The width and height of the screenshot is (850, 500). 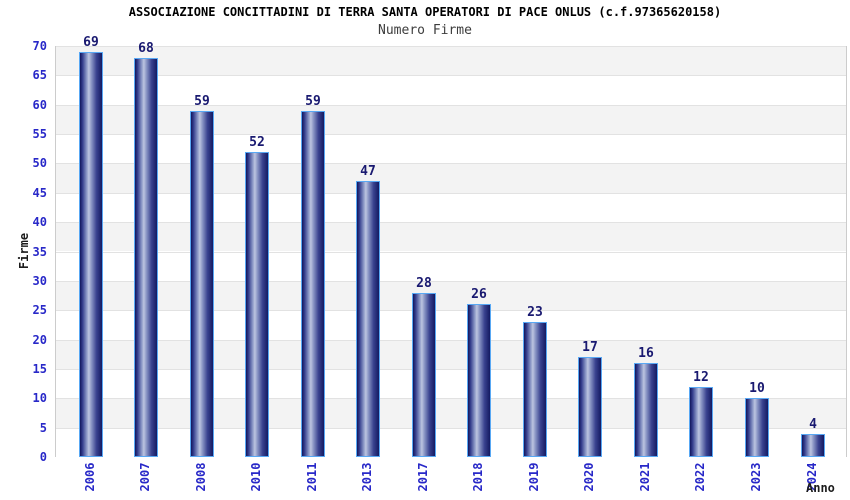 I want to click on value-label: 17, so click(x=590, y=347).